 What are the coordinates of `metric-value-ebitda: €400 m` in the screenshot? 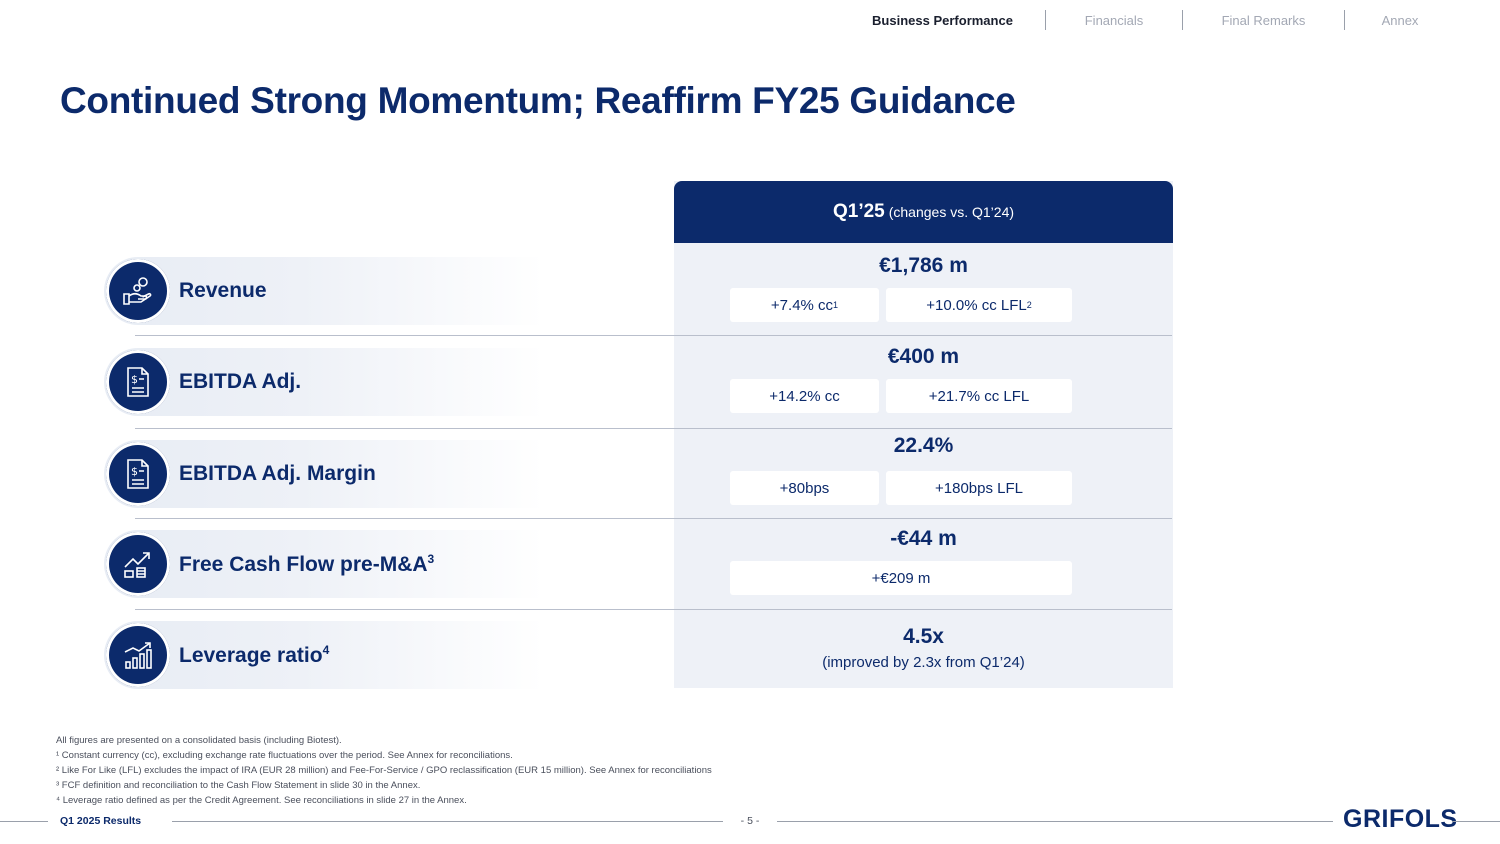 It's located at (923, 356).